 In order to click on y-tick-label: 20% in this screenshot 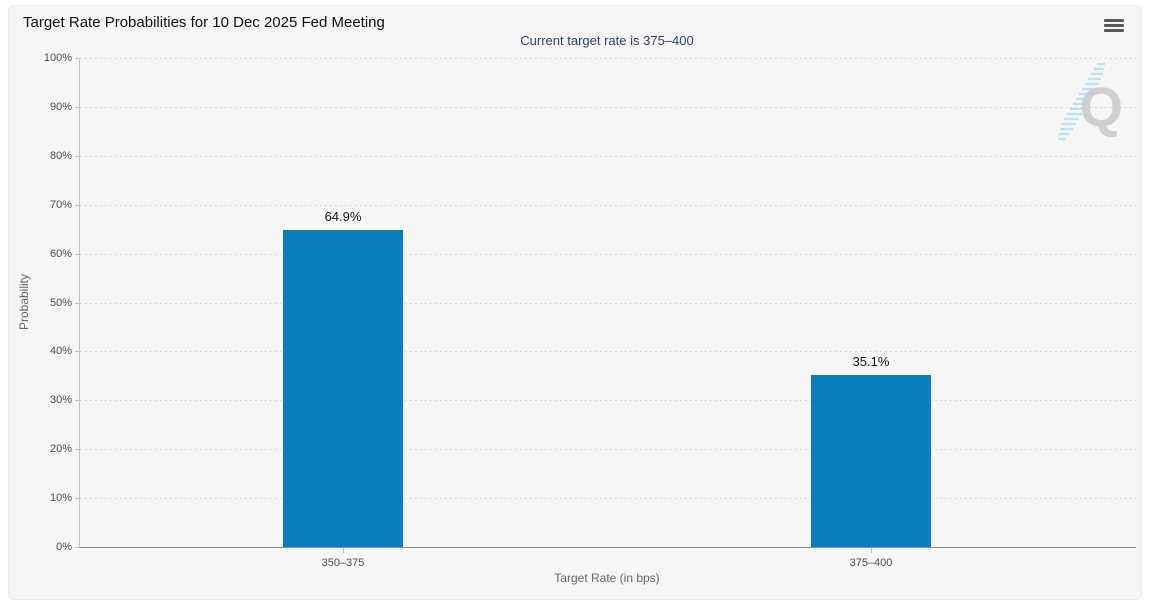, I will do `click(60, 449)`.